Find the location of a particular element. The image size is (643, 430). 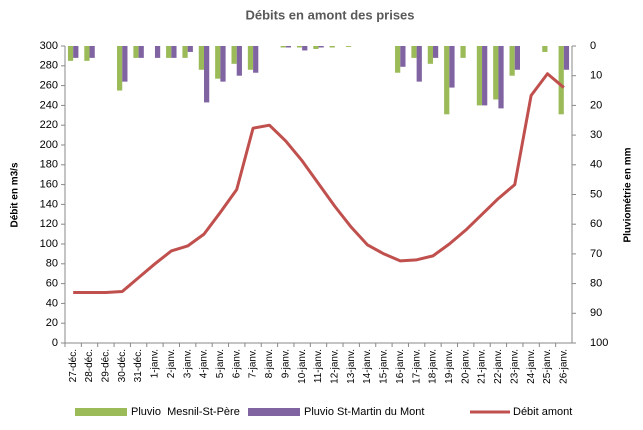

y2-tick-label: 50 is located at coordinates (596, 194).